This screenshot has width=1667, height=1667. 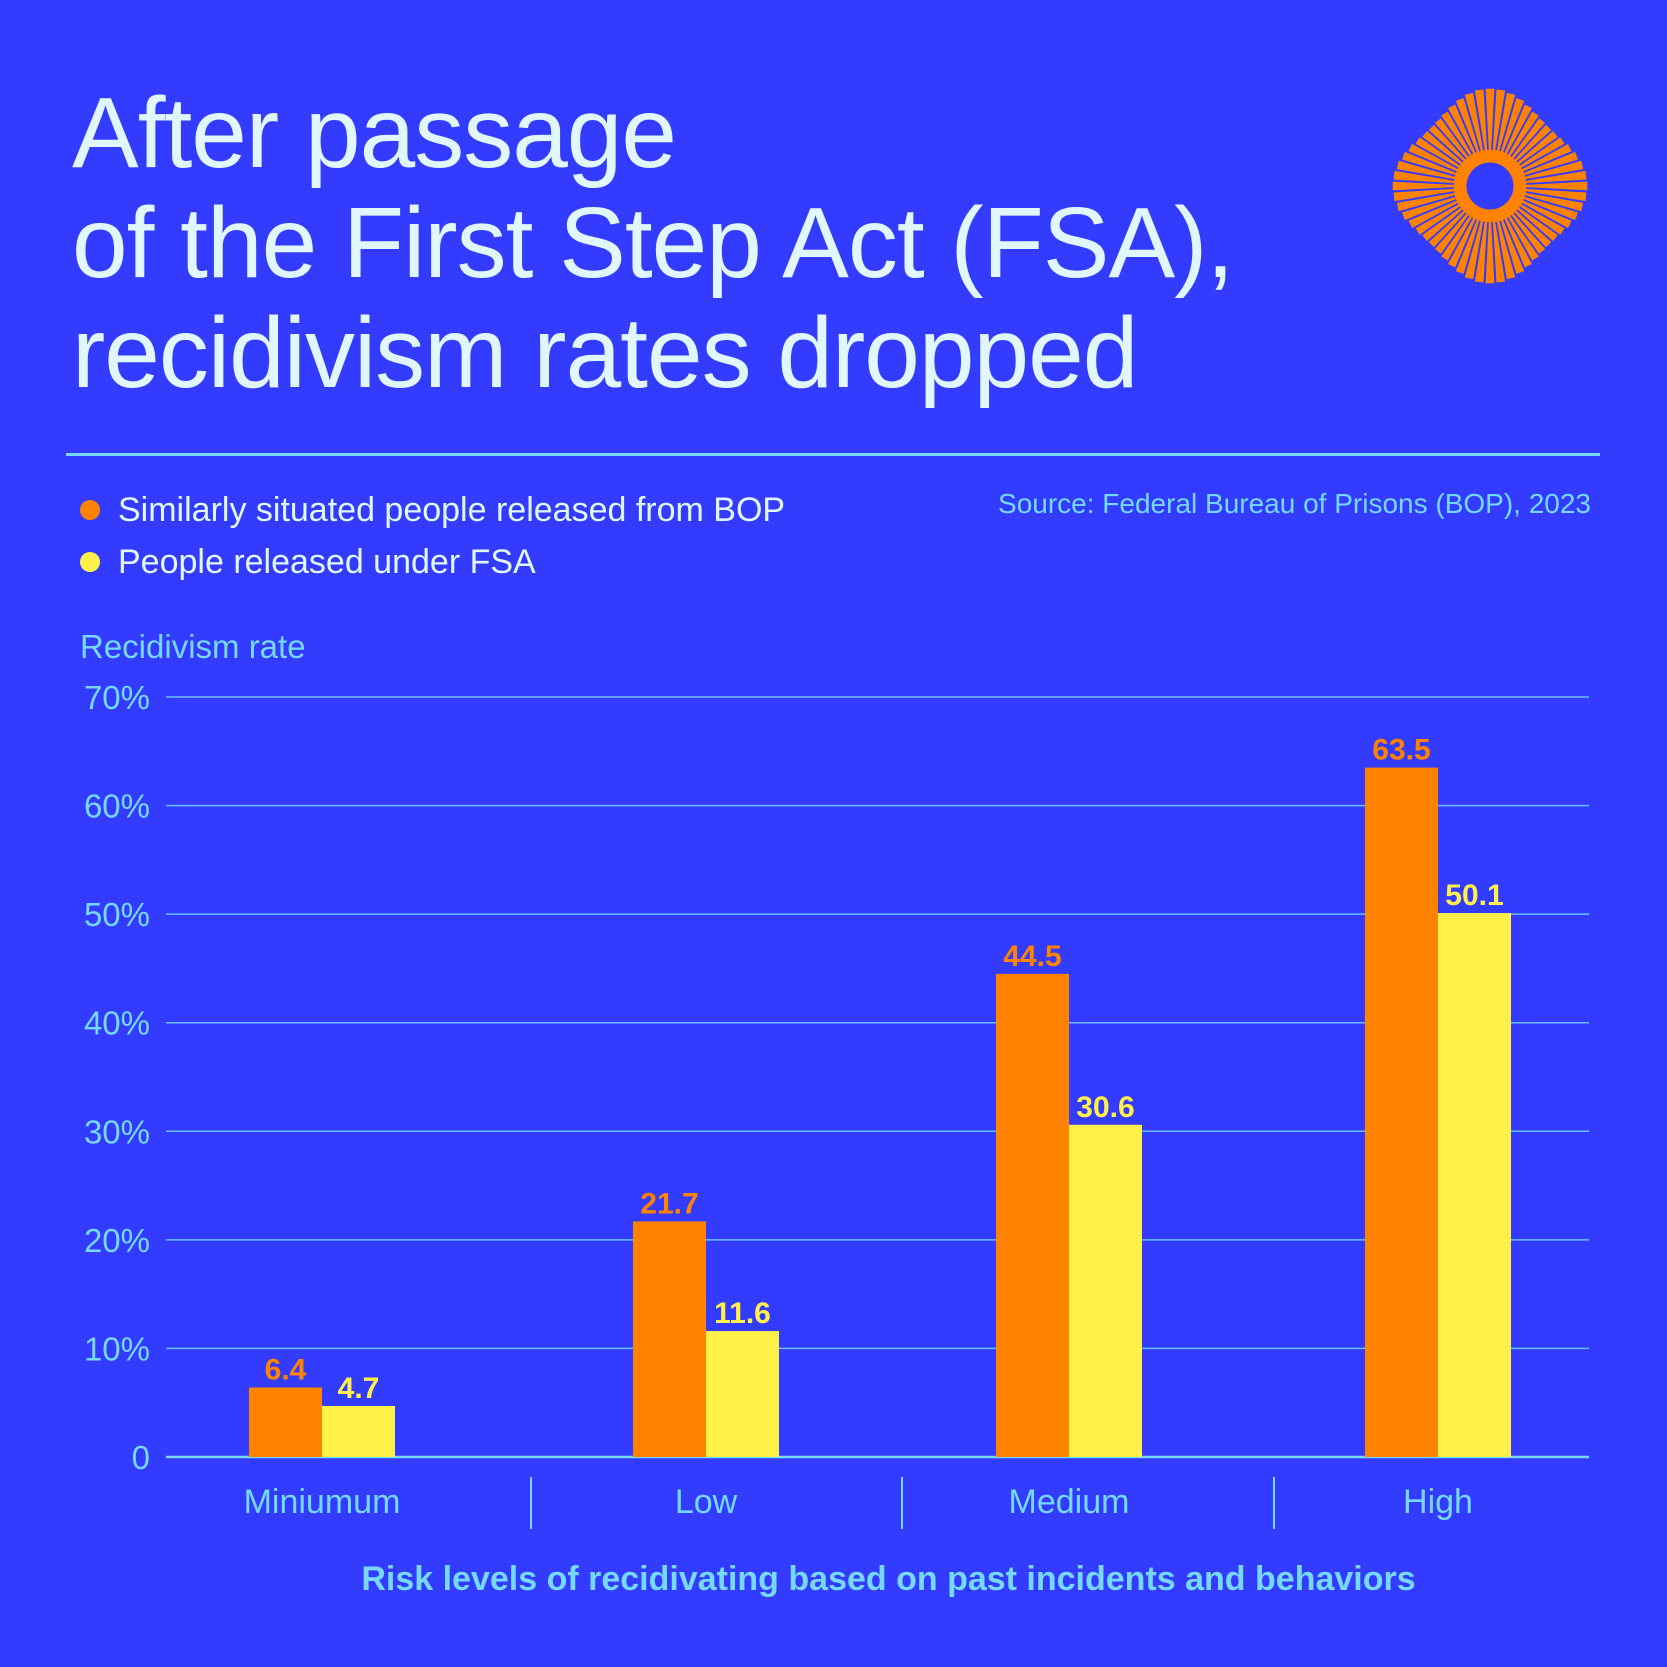 I want to click on y-tick-label: 70%, so click(x=117, y=697).